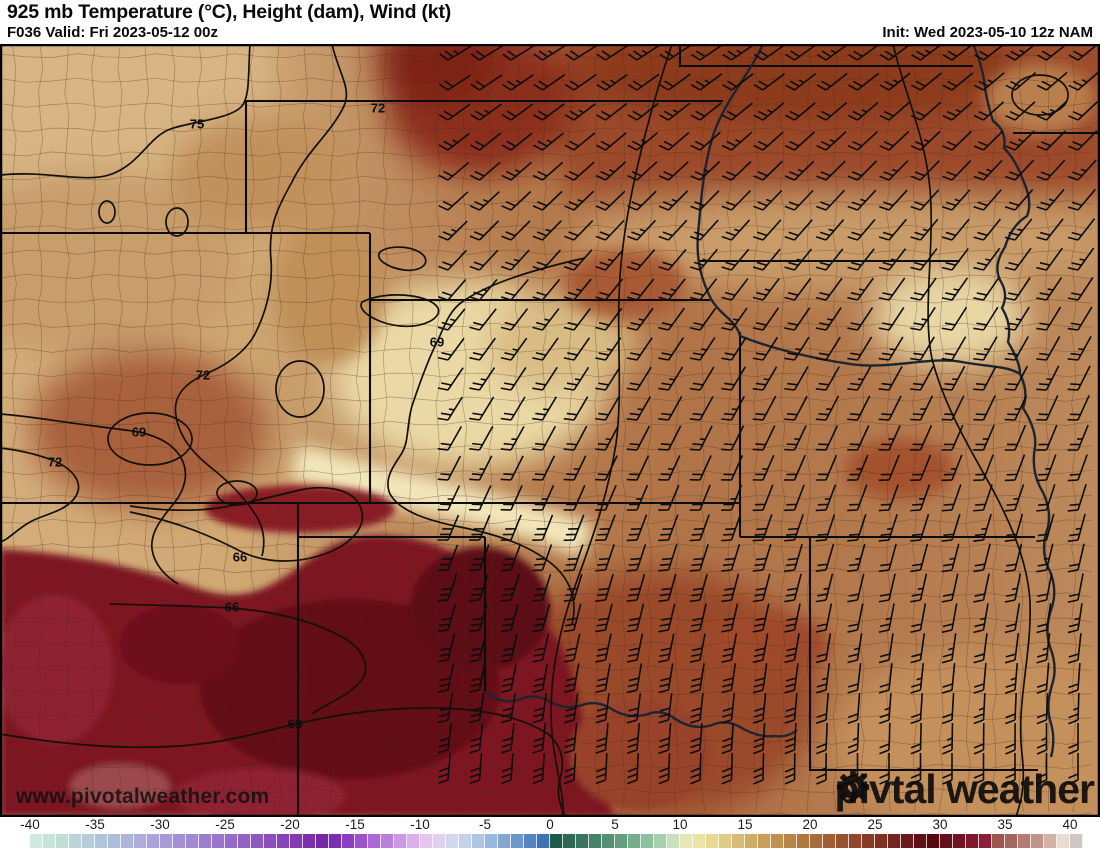  What do you see at coordinates (160, 824) in the screenshot?
I see `colorbar-tick: -30` at bounding box center [160, 824].